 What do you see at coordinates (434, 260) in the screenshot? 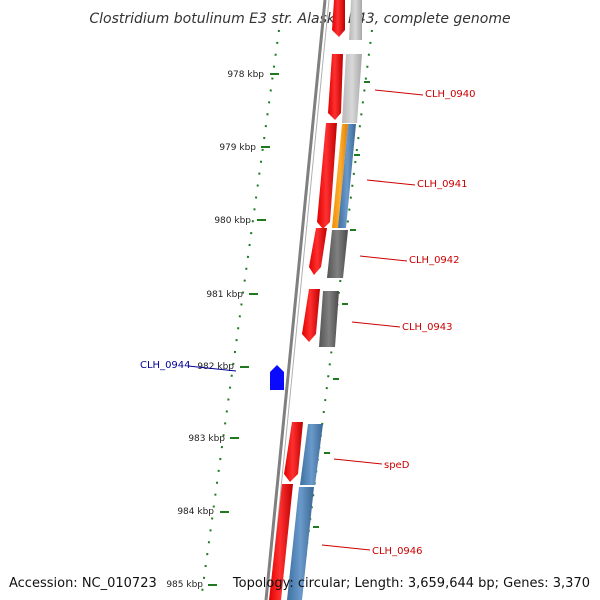
I see `gene-label-clh-0942: CLH_0942` at bounding box center [434, 260].